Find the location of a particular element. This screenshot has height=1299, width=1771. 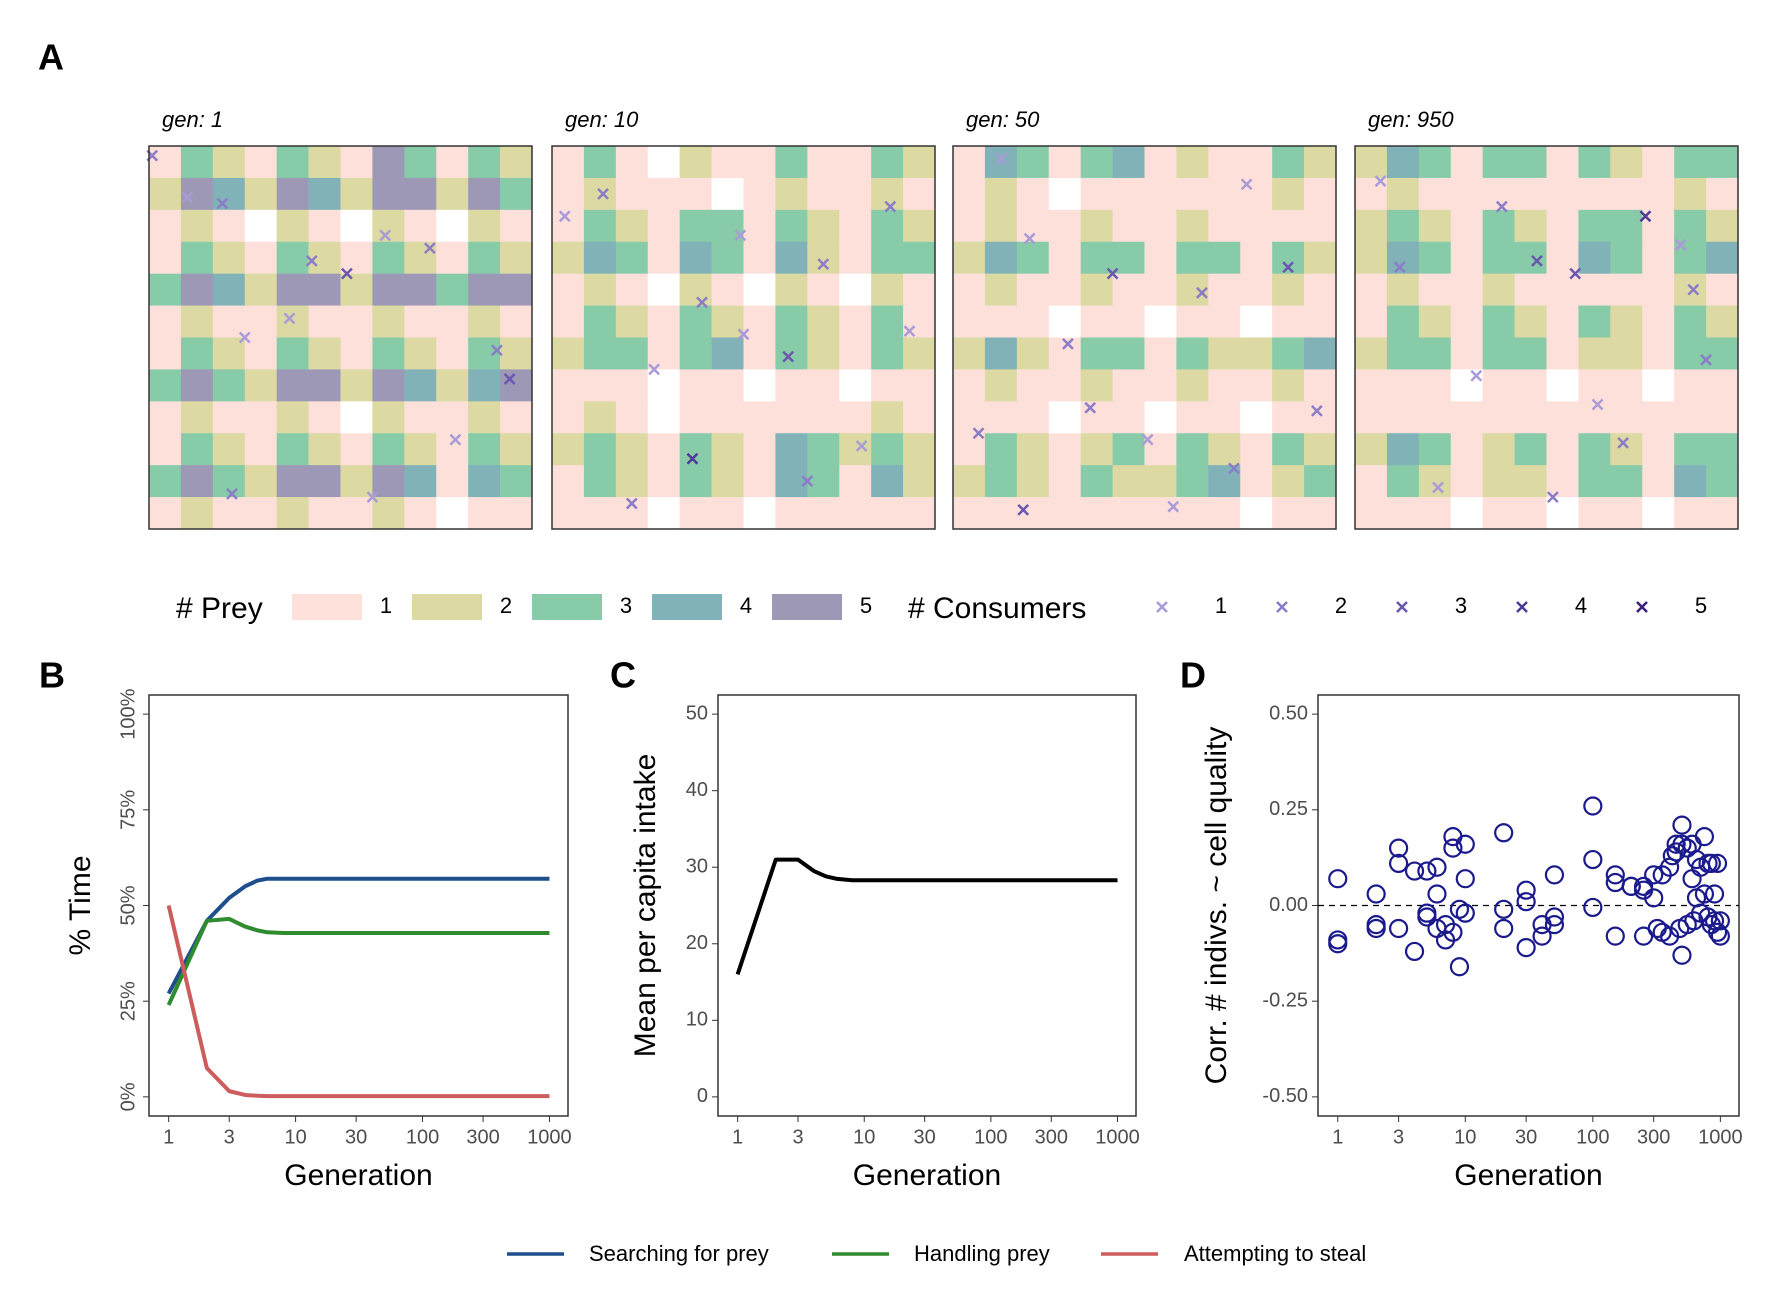

legend-key is located at coordinates (687, 607).